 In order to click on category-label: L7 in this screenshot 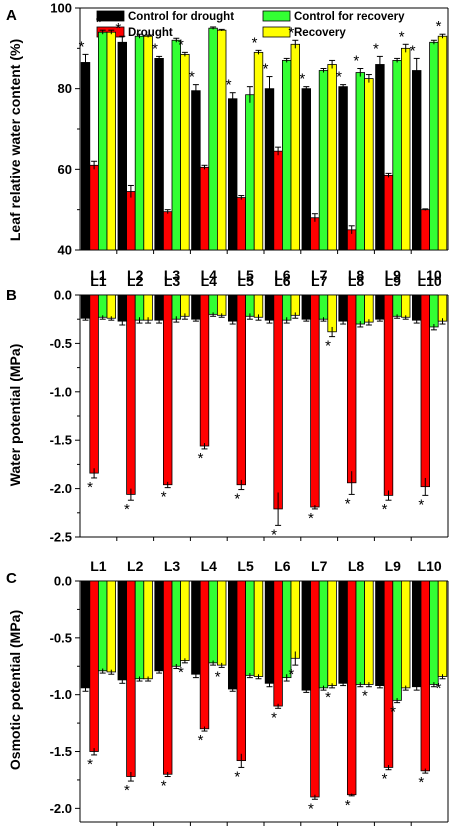, I will do `click(319, 566)`.